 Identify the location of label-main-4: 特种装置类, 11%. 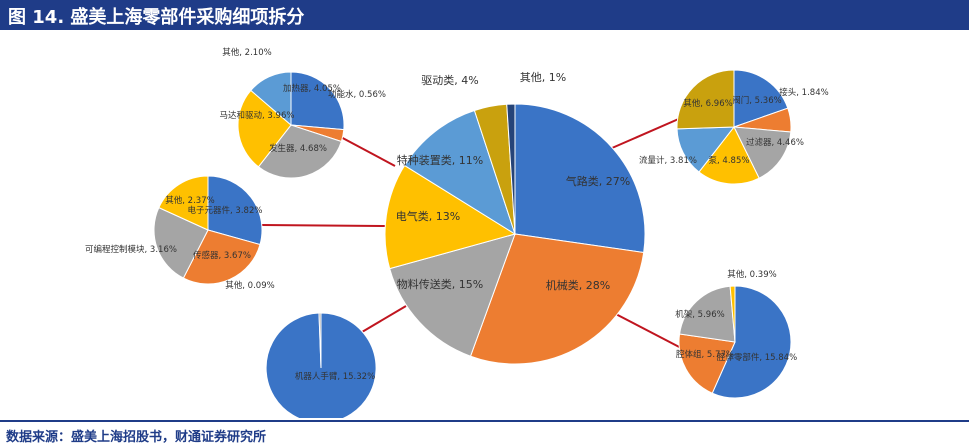
(440, 160).